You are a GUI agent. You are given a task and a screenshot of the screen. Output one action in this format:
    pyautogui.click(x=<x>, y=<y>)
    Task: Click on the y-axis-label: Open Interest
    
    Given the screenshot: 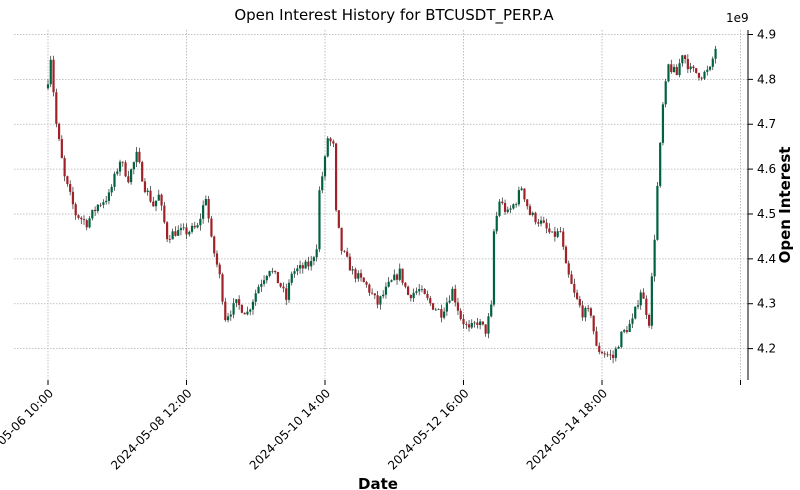 What is the action you would take?
    pyautogui.click(x=785, y=205)
    